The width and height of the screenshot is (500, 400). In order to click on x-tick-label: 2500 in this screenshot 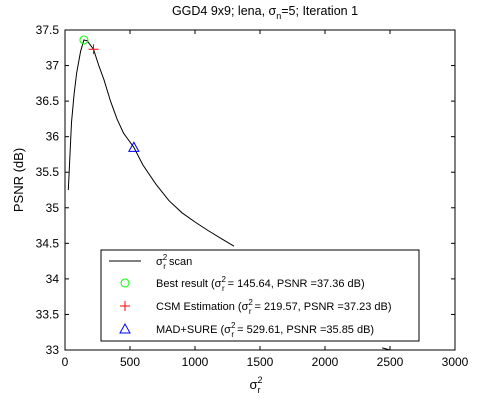, I will do `click(390, 362)`.